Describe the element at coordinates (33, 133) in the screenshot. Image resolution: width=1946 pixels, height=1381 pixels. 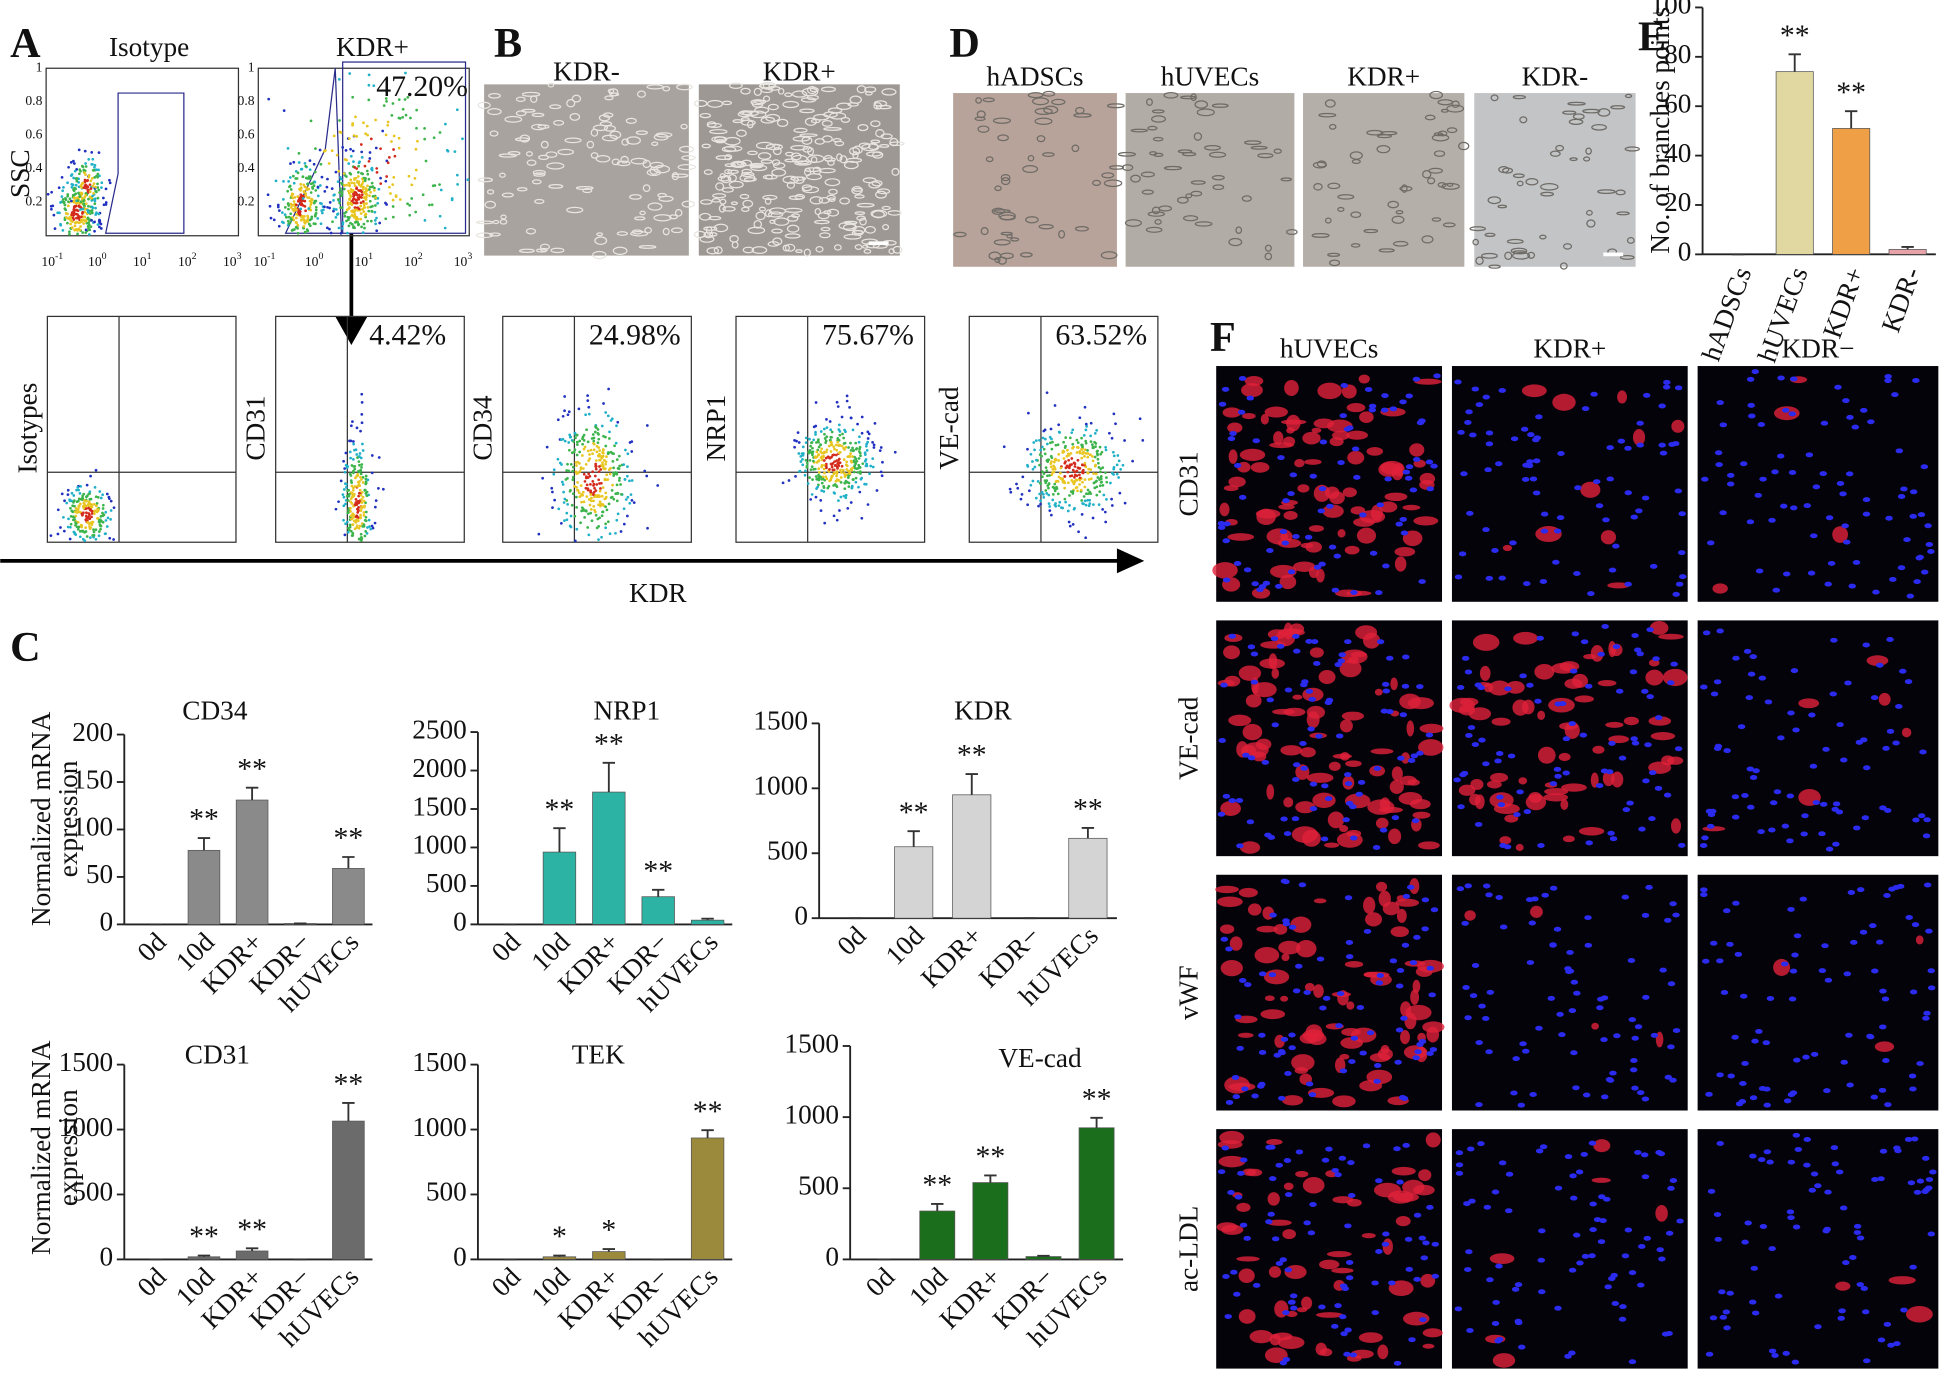
I see `y-tick-label: 0.6` at that location.